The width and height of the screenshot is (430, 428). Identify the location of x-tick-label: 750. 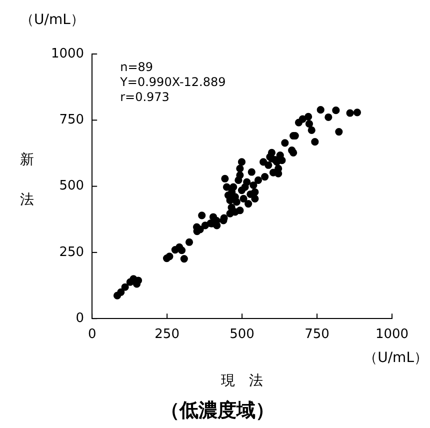
(317, 334).